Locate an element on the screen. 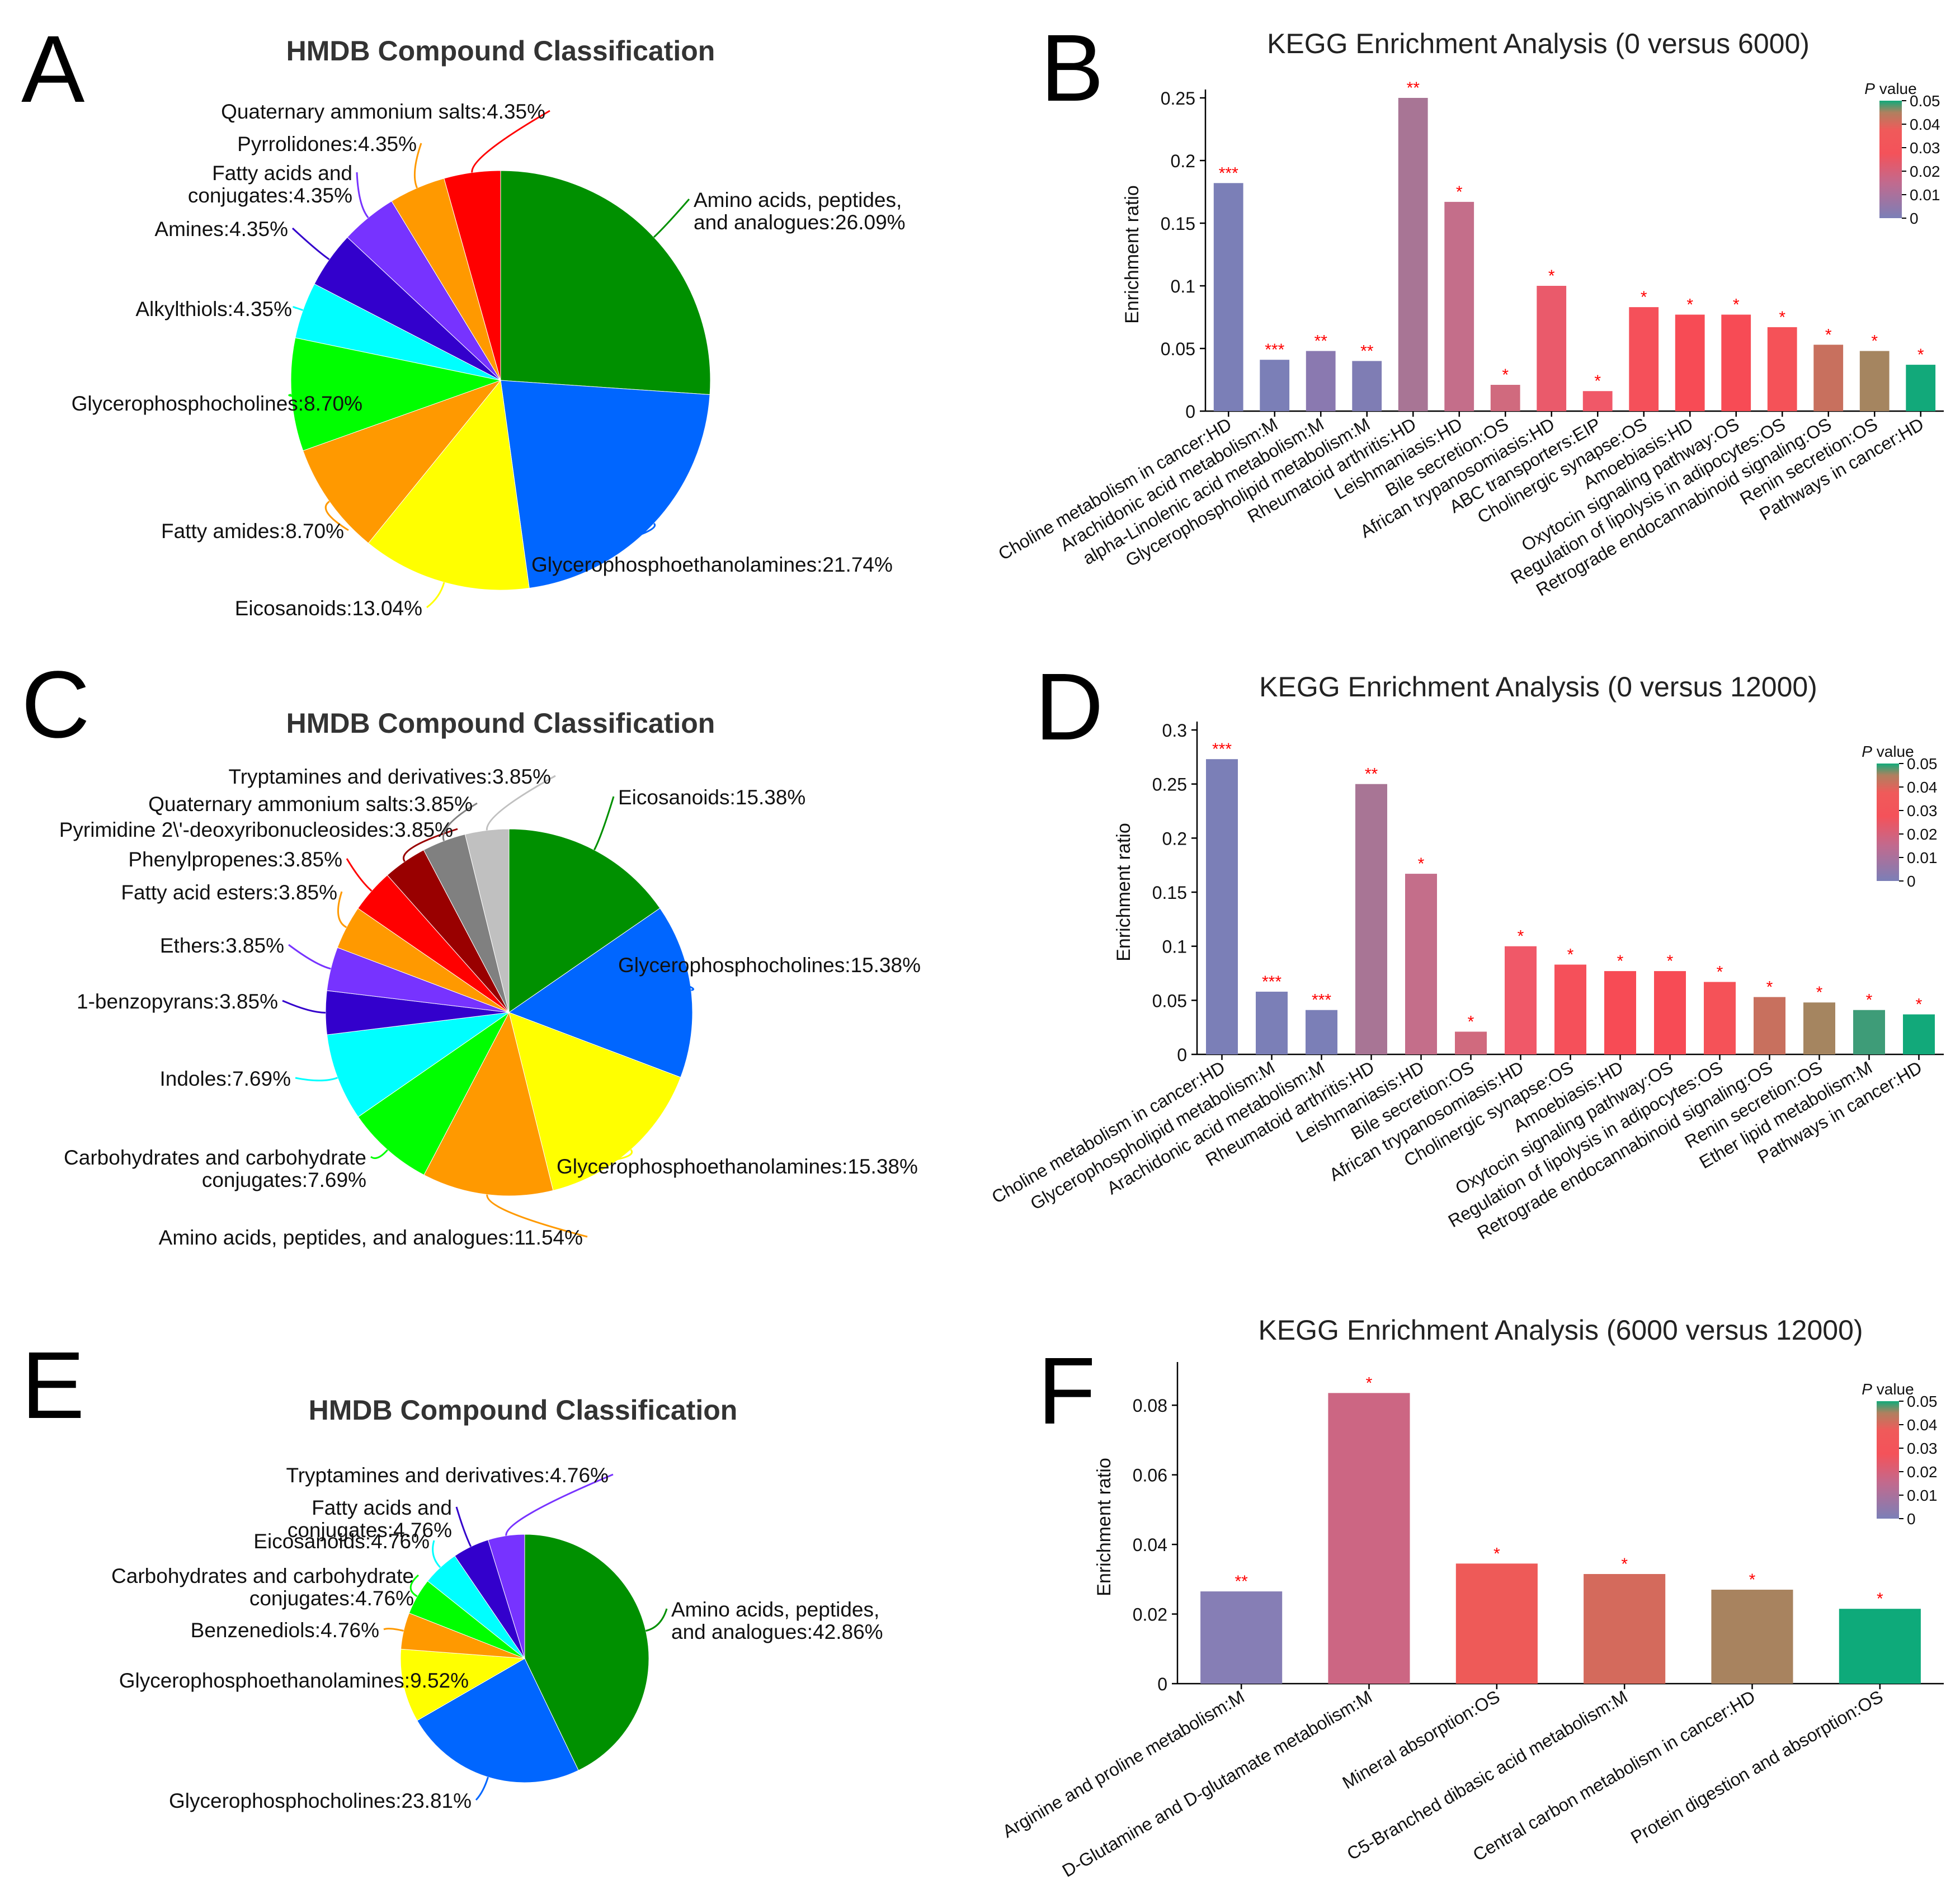  pie-label-fatty-acids-and-conjugates: Fatty acids and conjugates:4.76% is located at coordinates (370, 1519).